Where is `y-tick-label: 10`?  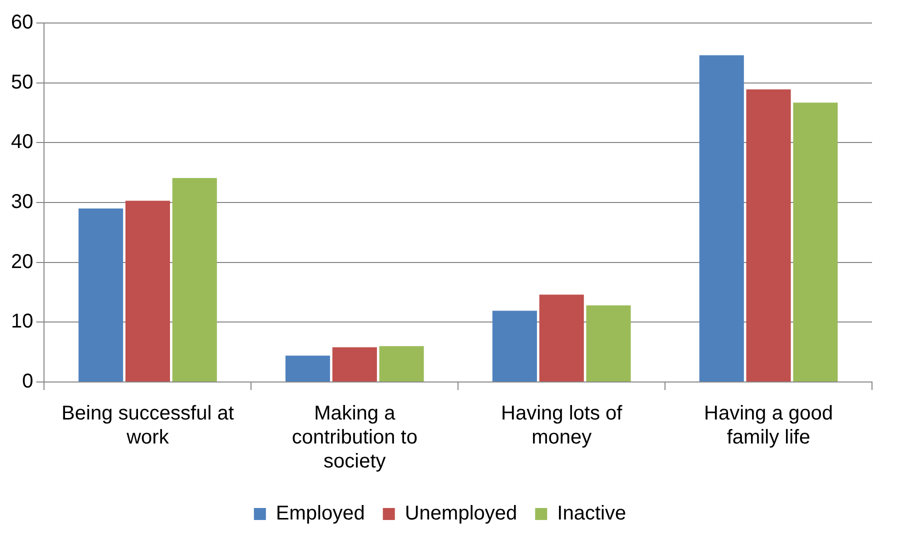 y-tick-label: 10 is located at coordinates (22, 321).